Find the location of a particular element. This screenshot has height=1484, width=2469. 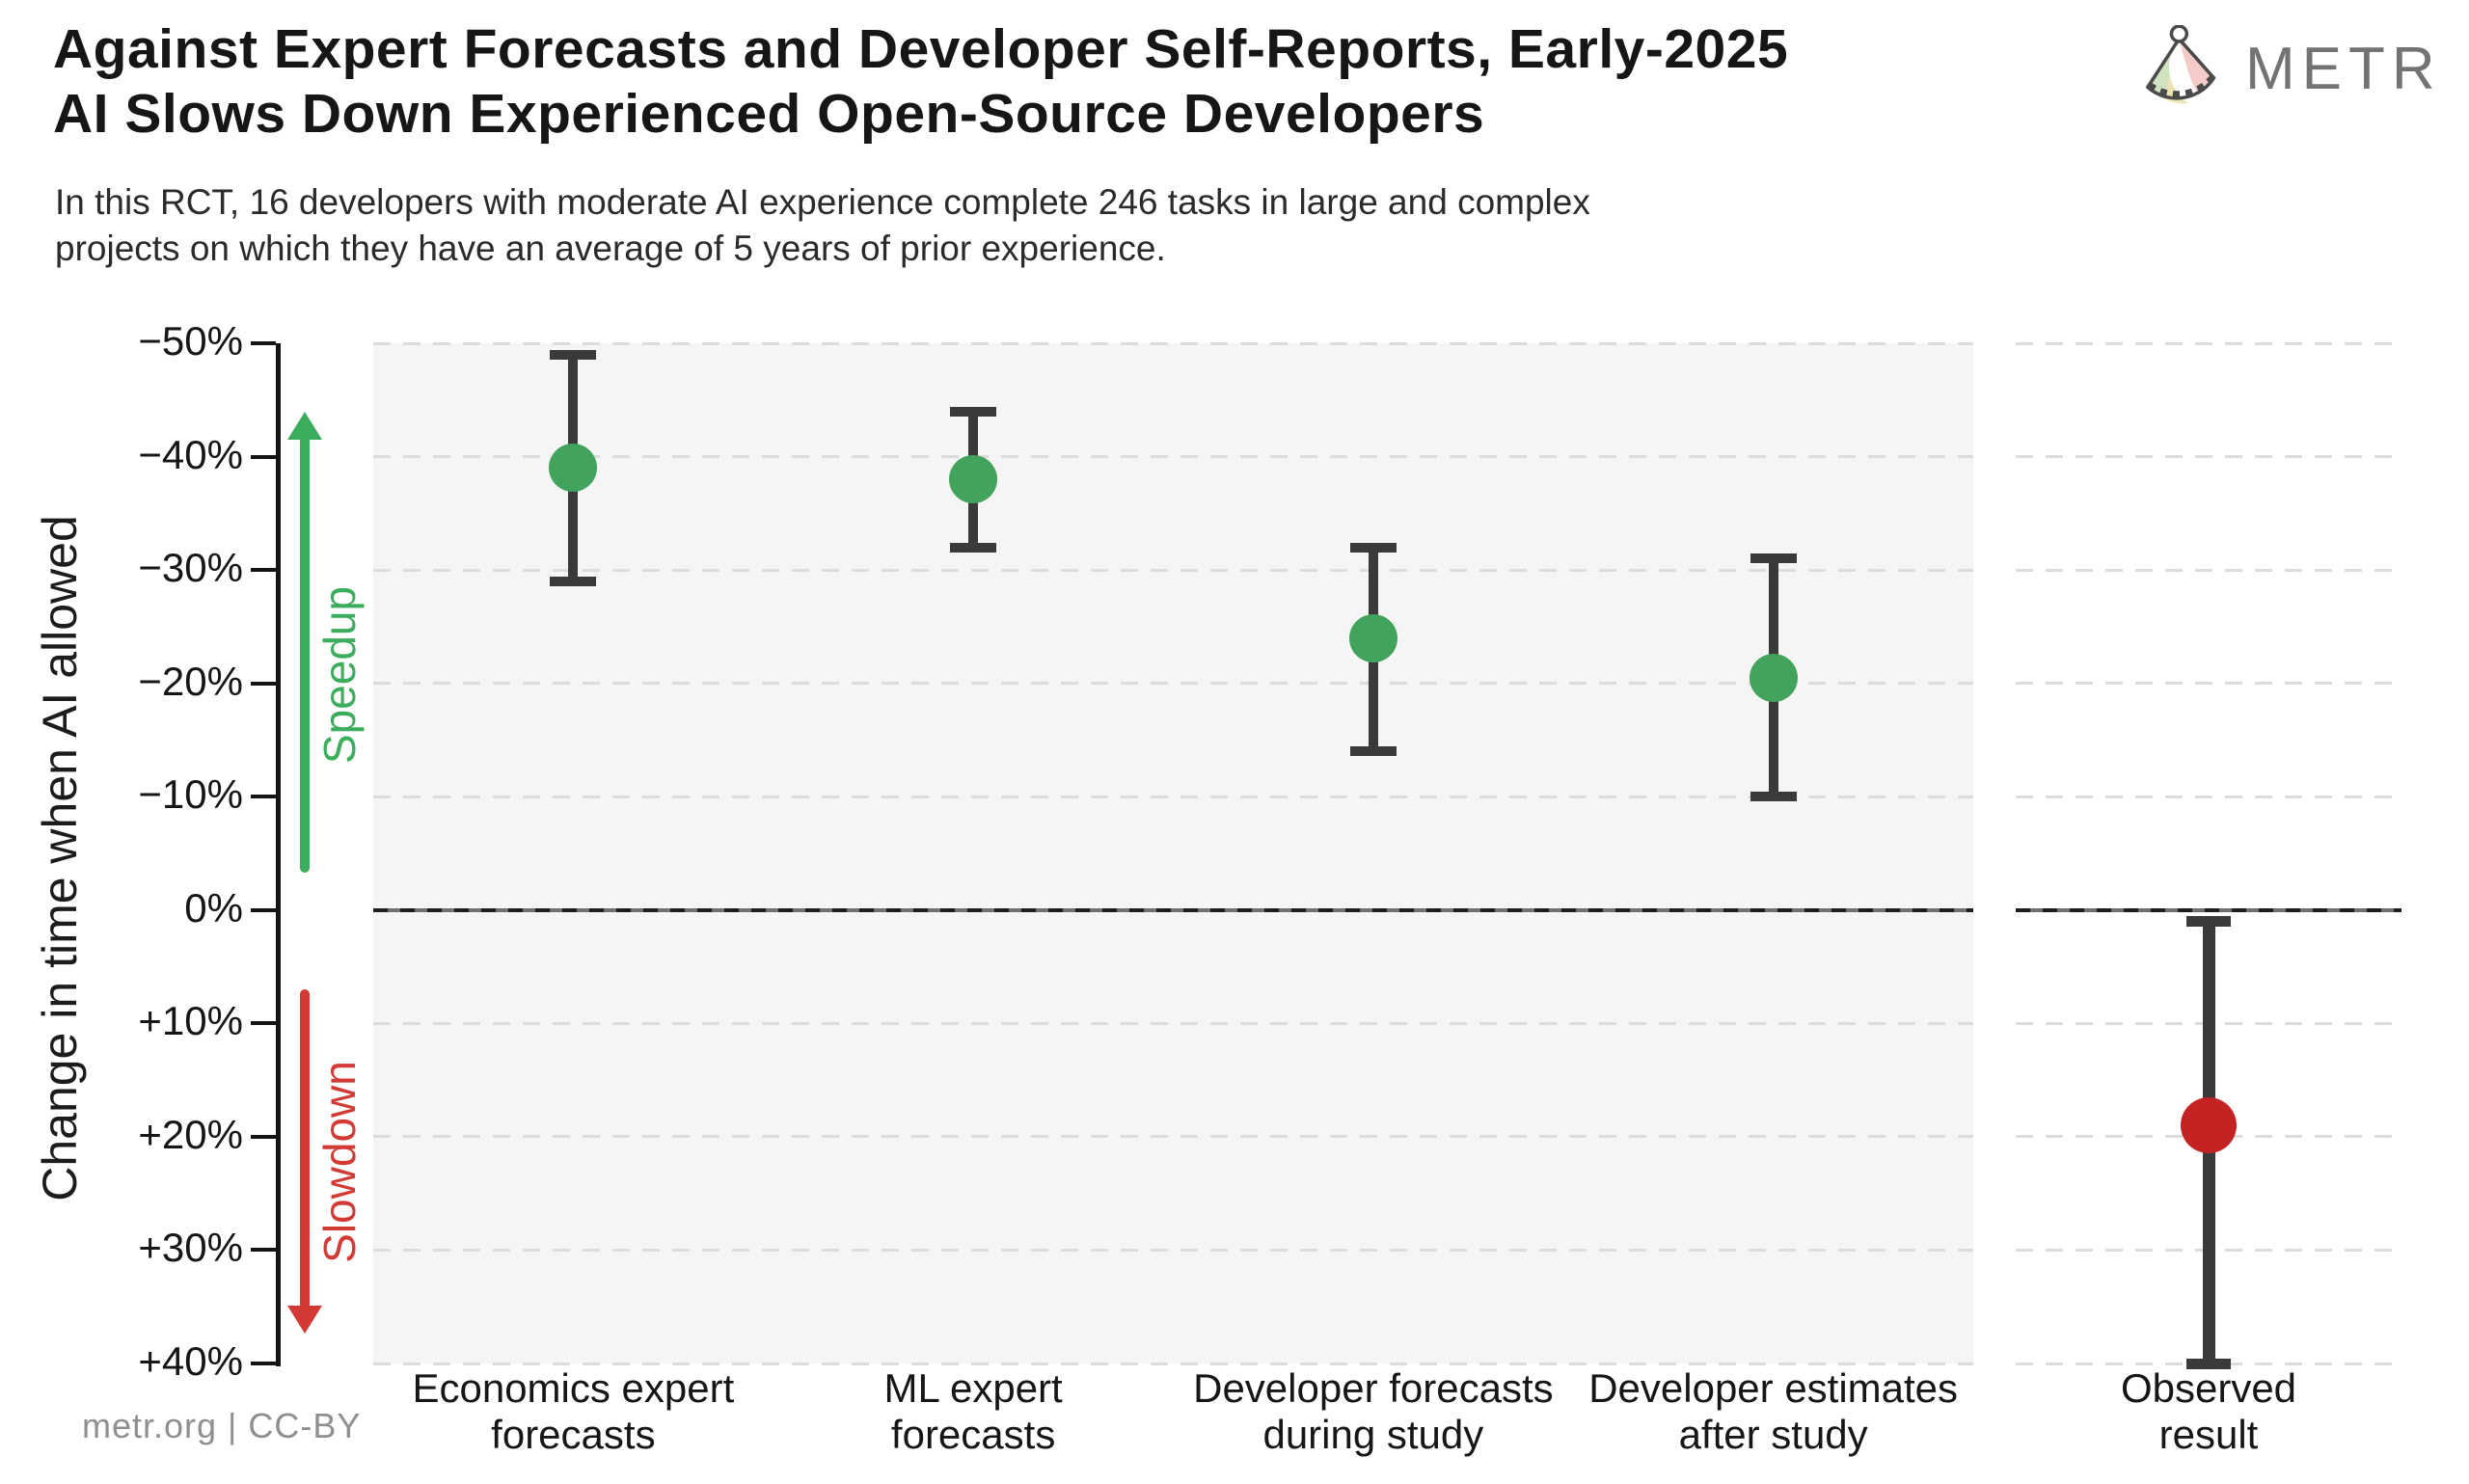

error-cap-top-observed-result is located at coordinates (2208, 922).